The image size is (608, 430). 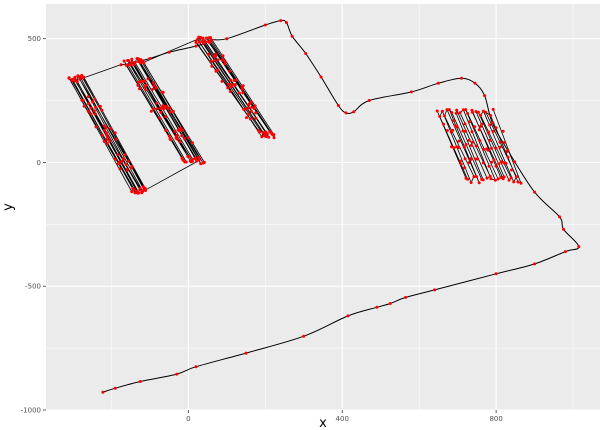 I want to click on y-axis-ticks: 500 0 -500 -1000, so click(x=33, y=225).